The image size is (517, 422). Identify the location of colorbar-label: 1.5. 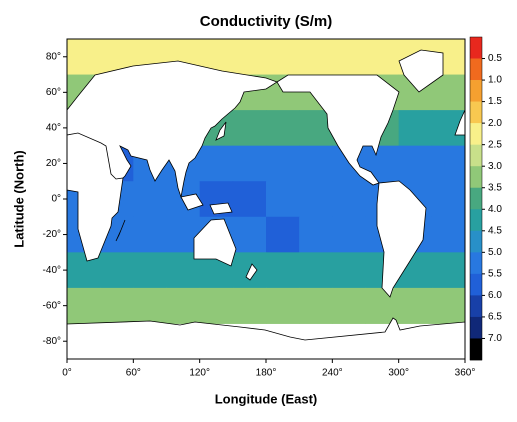
(495, 101).